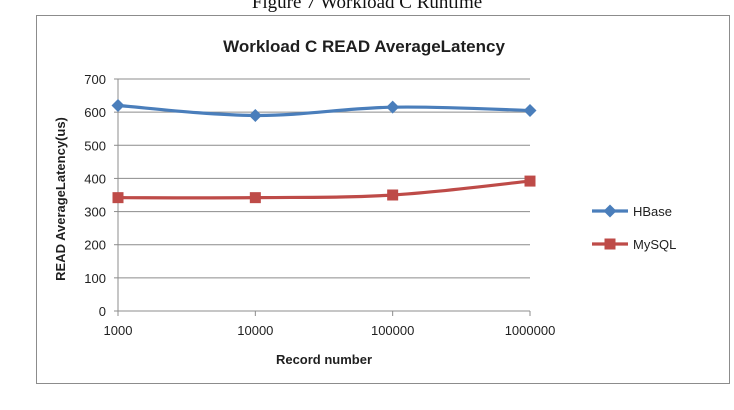 The height and width of the screenshot is (410, 734). What do you see at coordinates (324, 151) in the screenshot?
I see `series-layer` at bounding box center [324, 151].